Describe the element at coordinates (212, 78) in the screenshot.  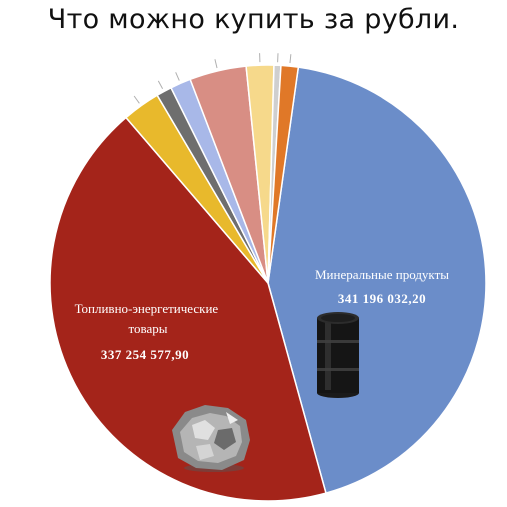
I see `small-slice-ticks` at that location.